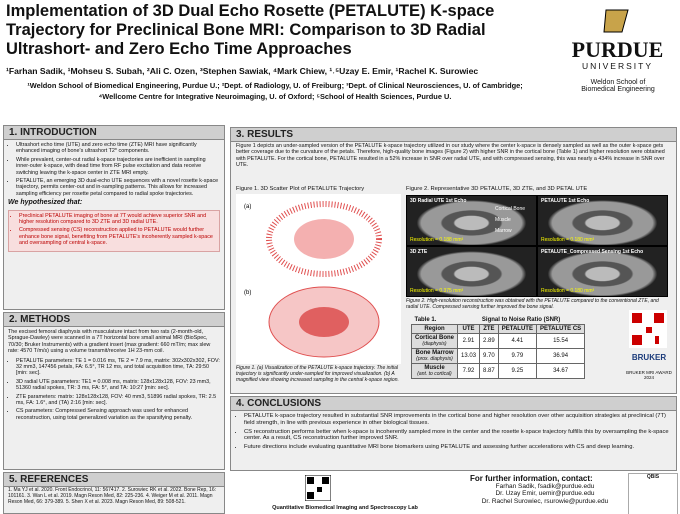  Describe the element at coordinates (469, 329) in the screenshot. I see `column-header: UTE` at that location.